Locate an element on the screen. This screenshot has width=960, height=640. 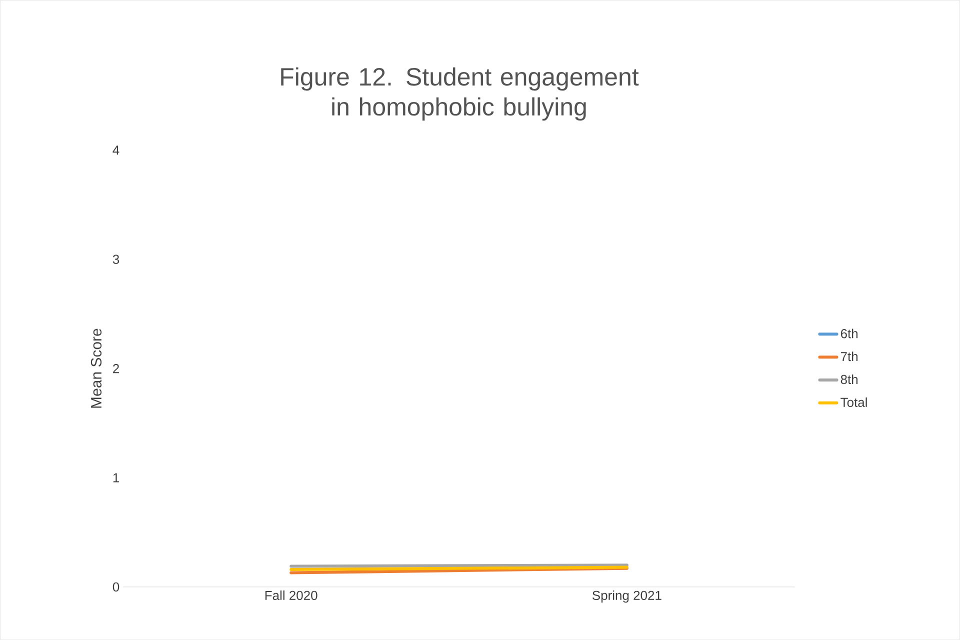
y-axis-title: Mean Score is located at coordinates (96, 368).